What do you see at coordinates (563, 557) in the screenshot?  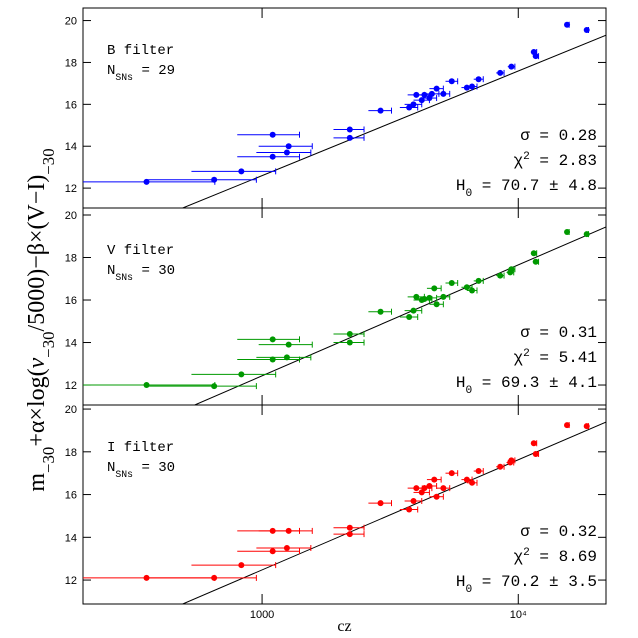 I see `text-part: = 8.69` at bounding box center [563, 557].